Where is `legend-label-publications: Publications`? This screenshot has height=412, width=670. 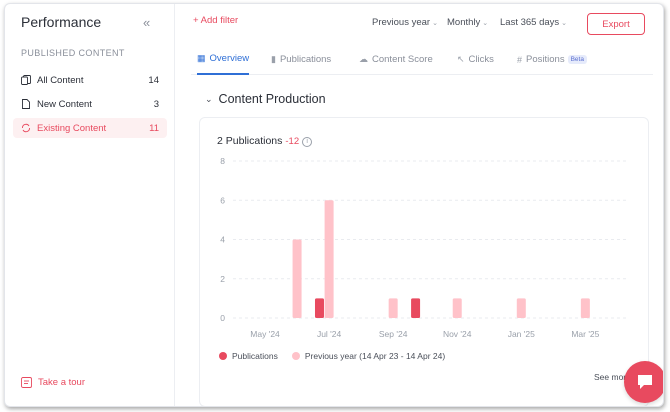
legend-label-publications: Publications is located at coordinates (255, 356).